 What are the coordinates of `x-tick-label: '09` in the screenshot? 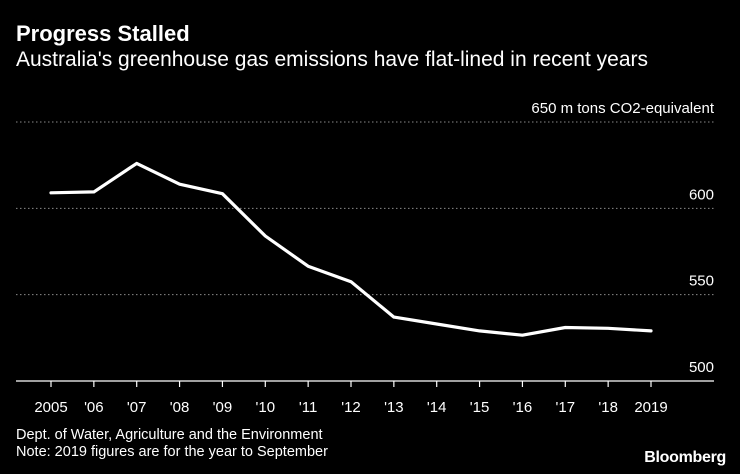 It's located at (223, 407).